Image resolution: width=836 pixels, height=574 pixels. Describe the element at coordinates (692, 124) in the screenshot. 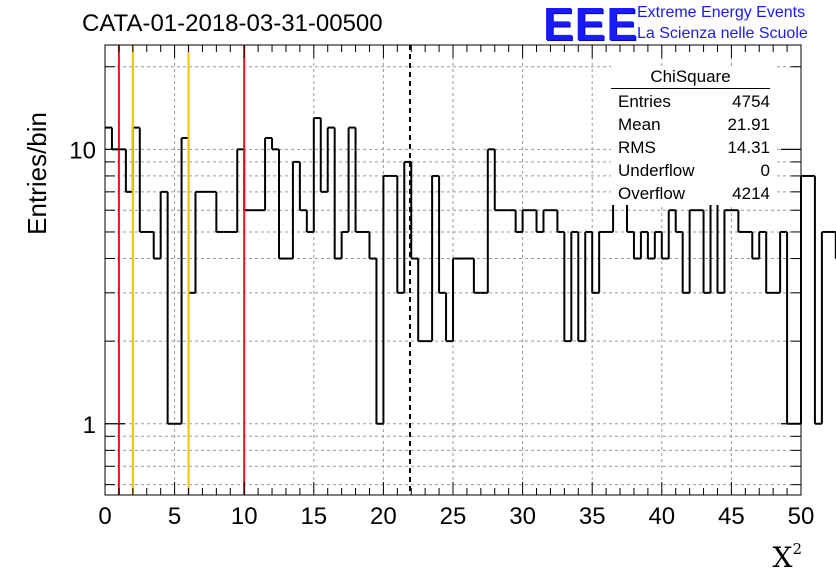

I see `stat-mean: Mean 21.91` at that location.